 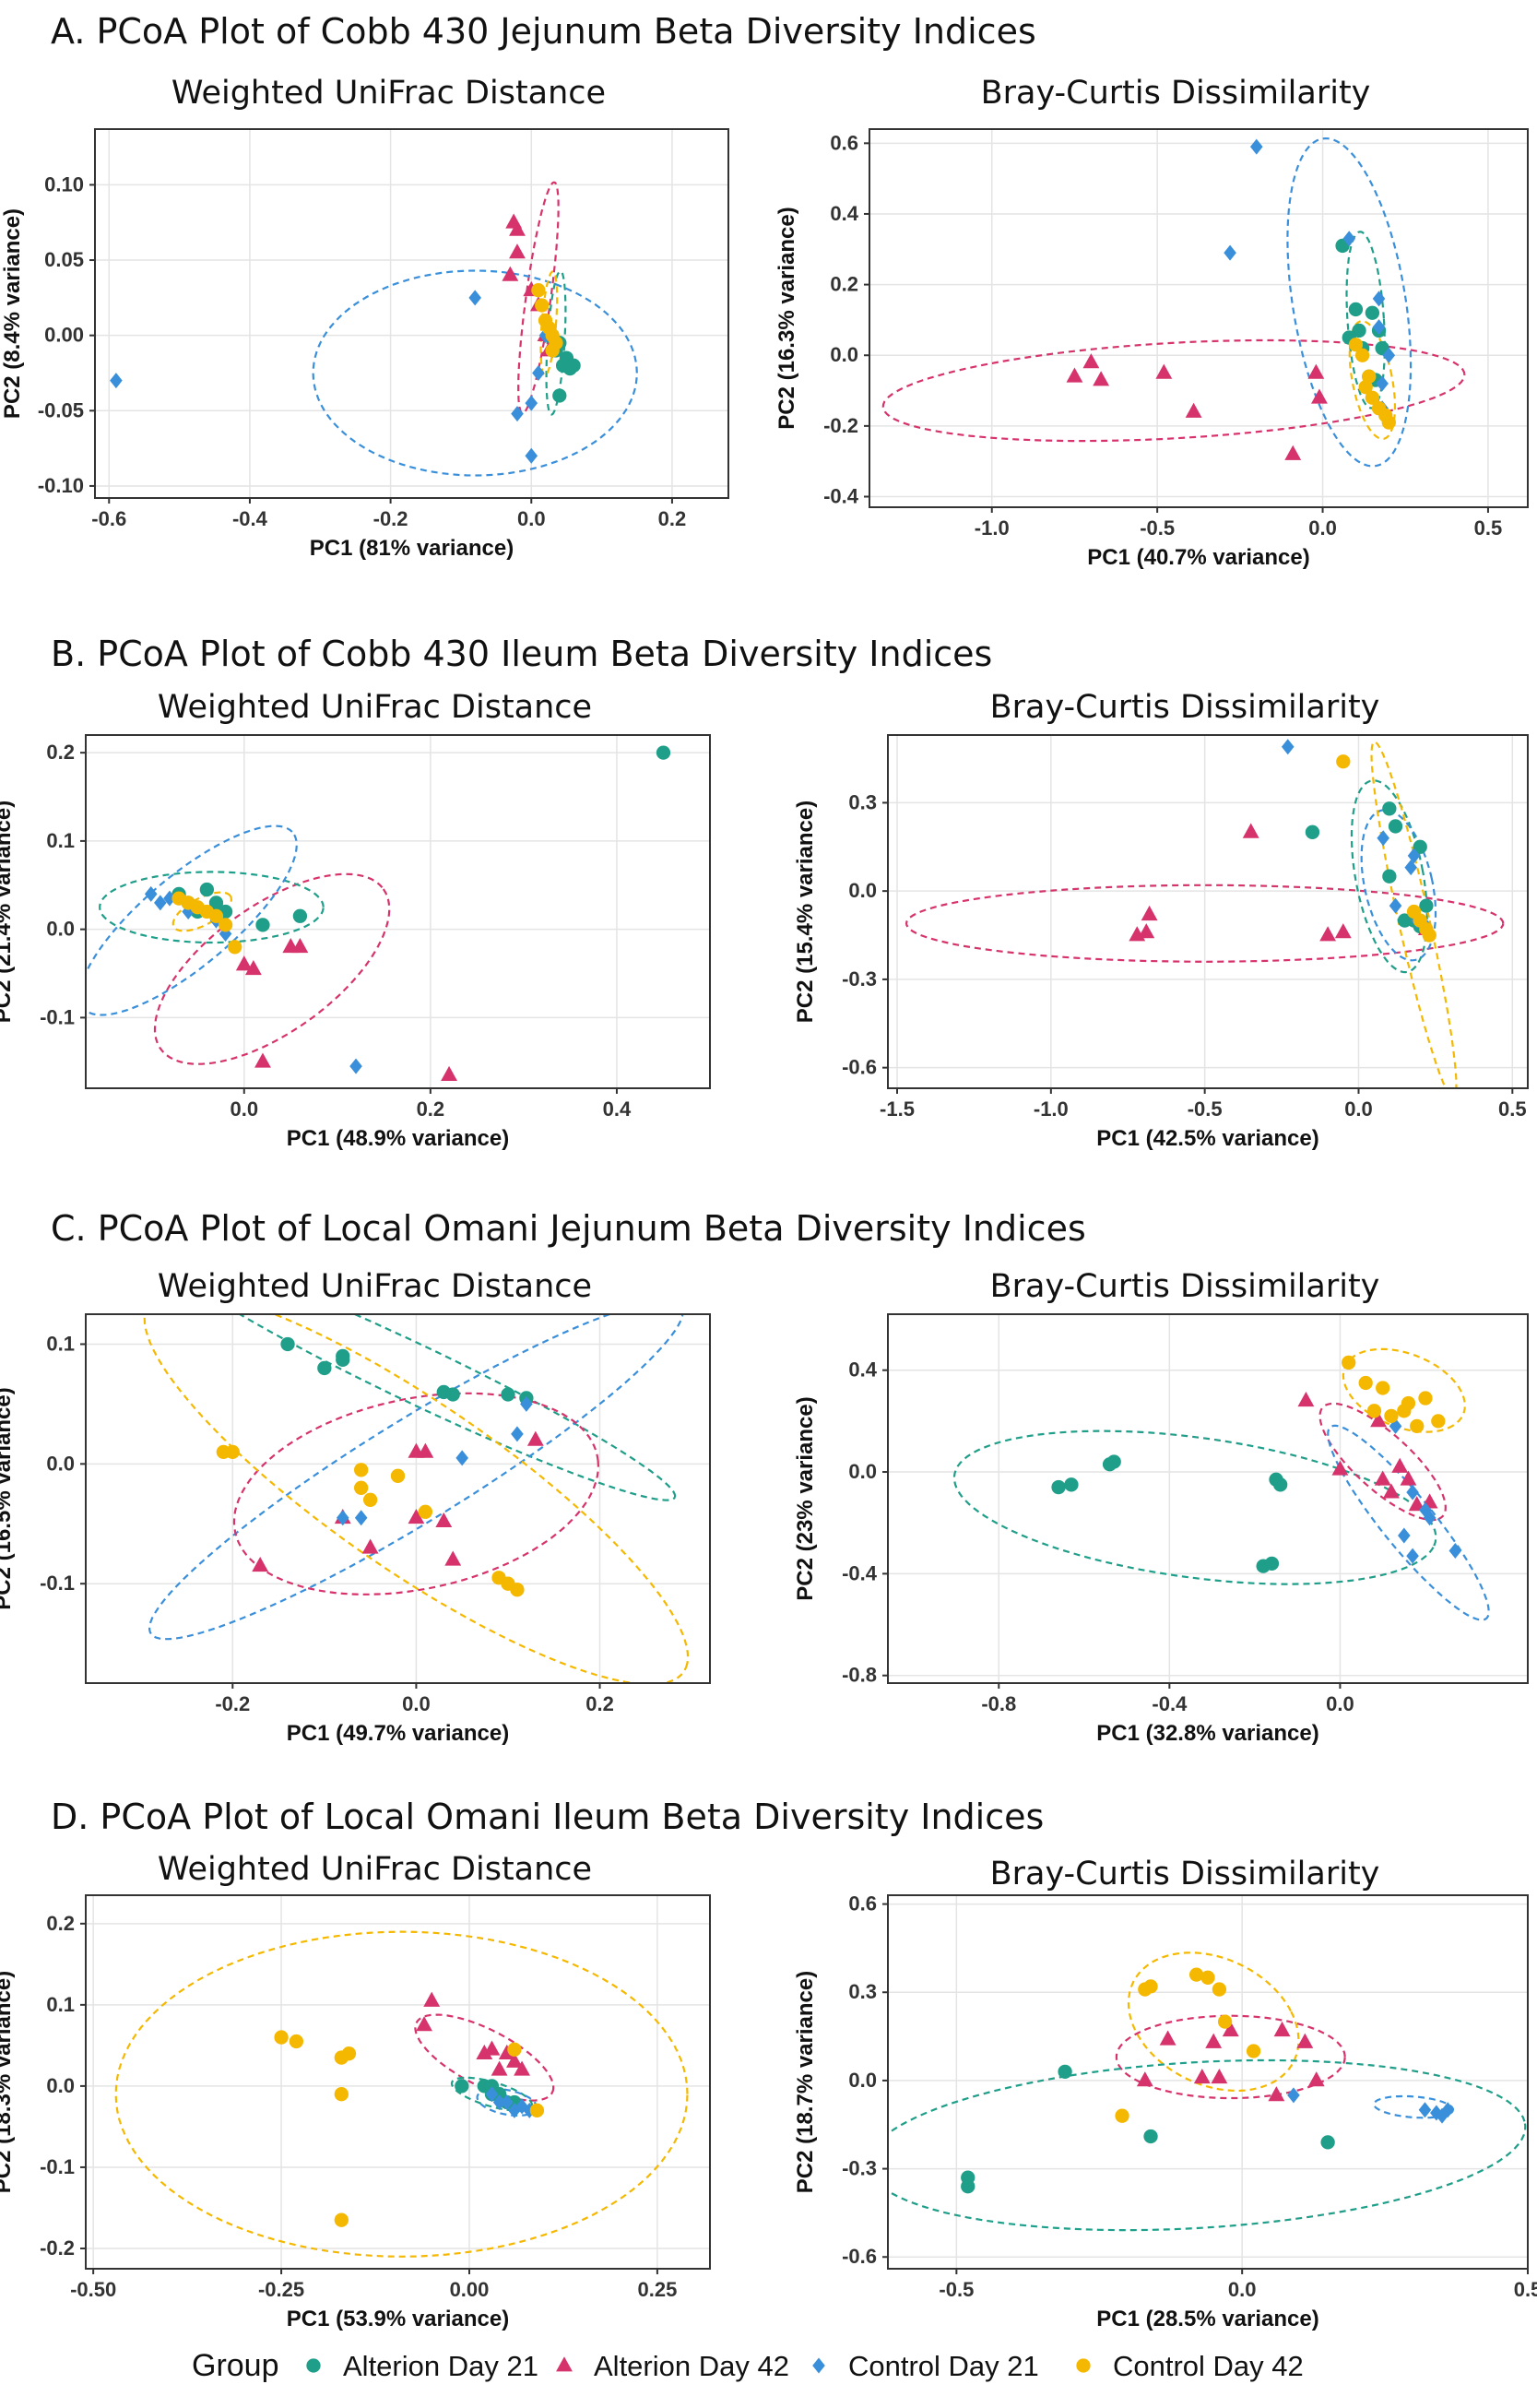 What do you see at coordinates (470, 2289) in the screenshot?
I see `x-tick-label: 0.00` at bounding box center [470, 2289].